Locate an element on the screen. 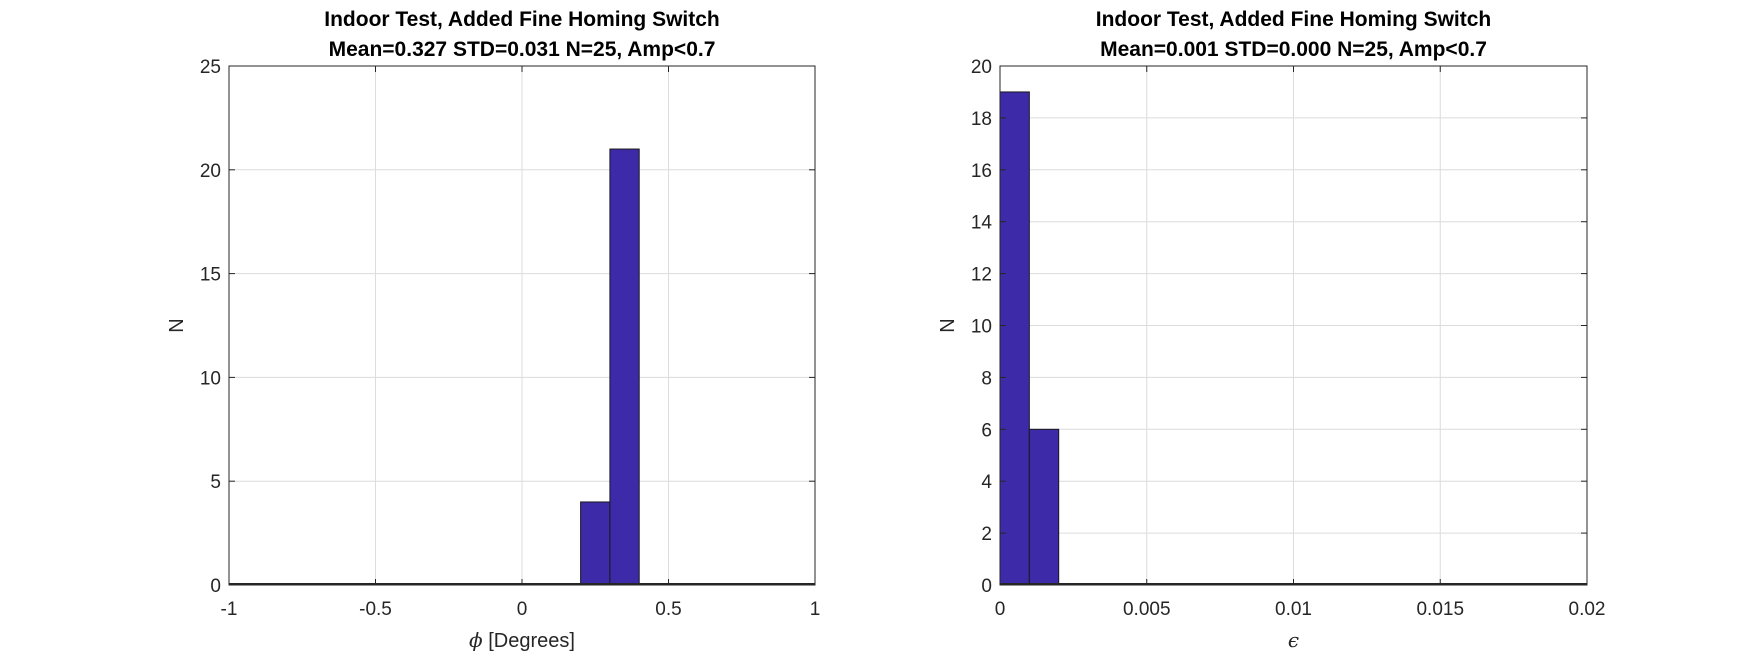 Image resolution: width=1750 pixels, height=656 pixels. x-tick-label: 0.5 is located at coordinates (668, 609).